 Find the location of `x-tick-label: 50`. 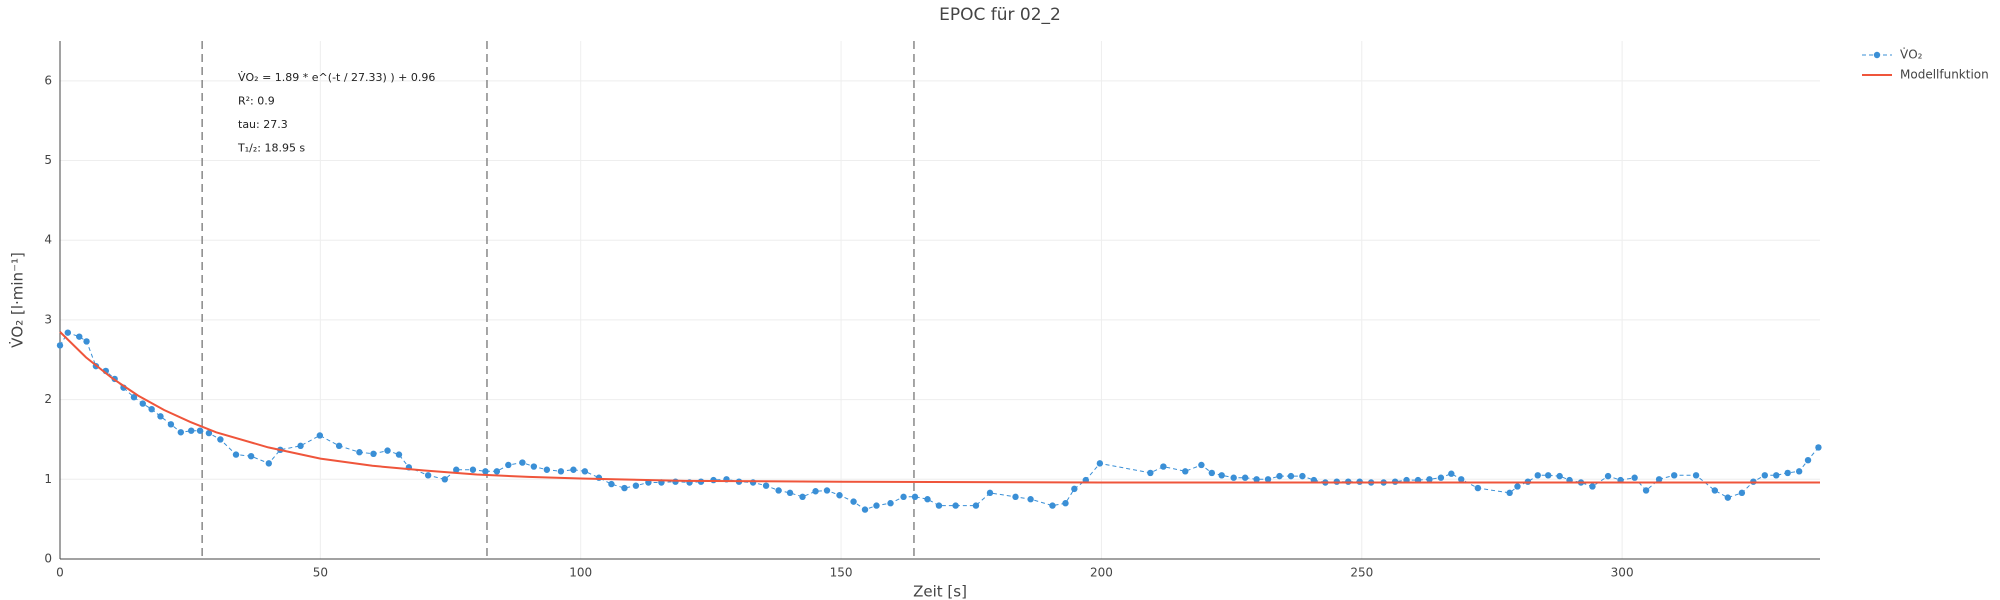

x-tick-label: 50 is located at coordinates (320, 573).